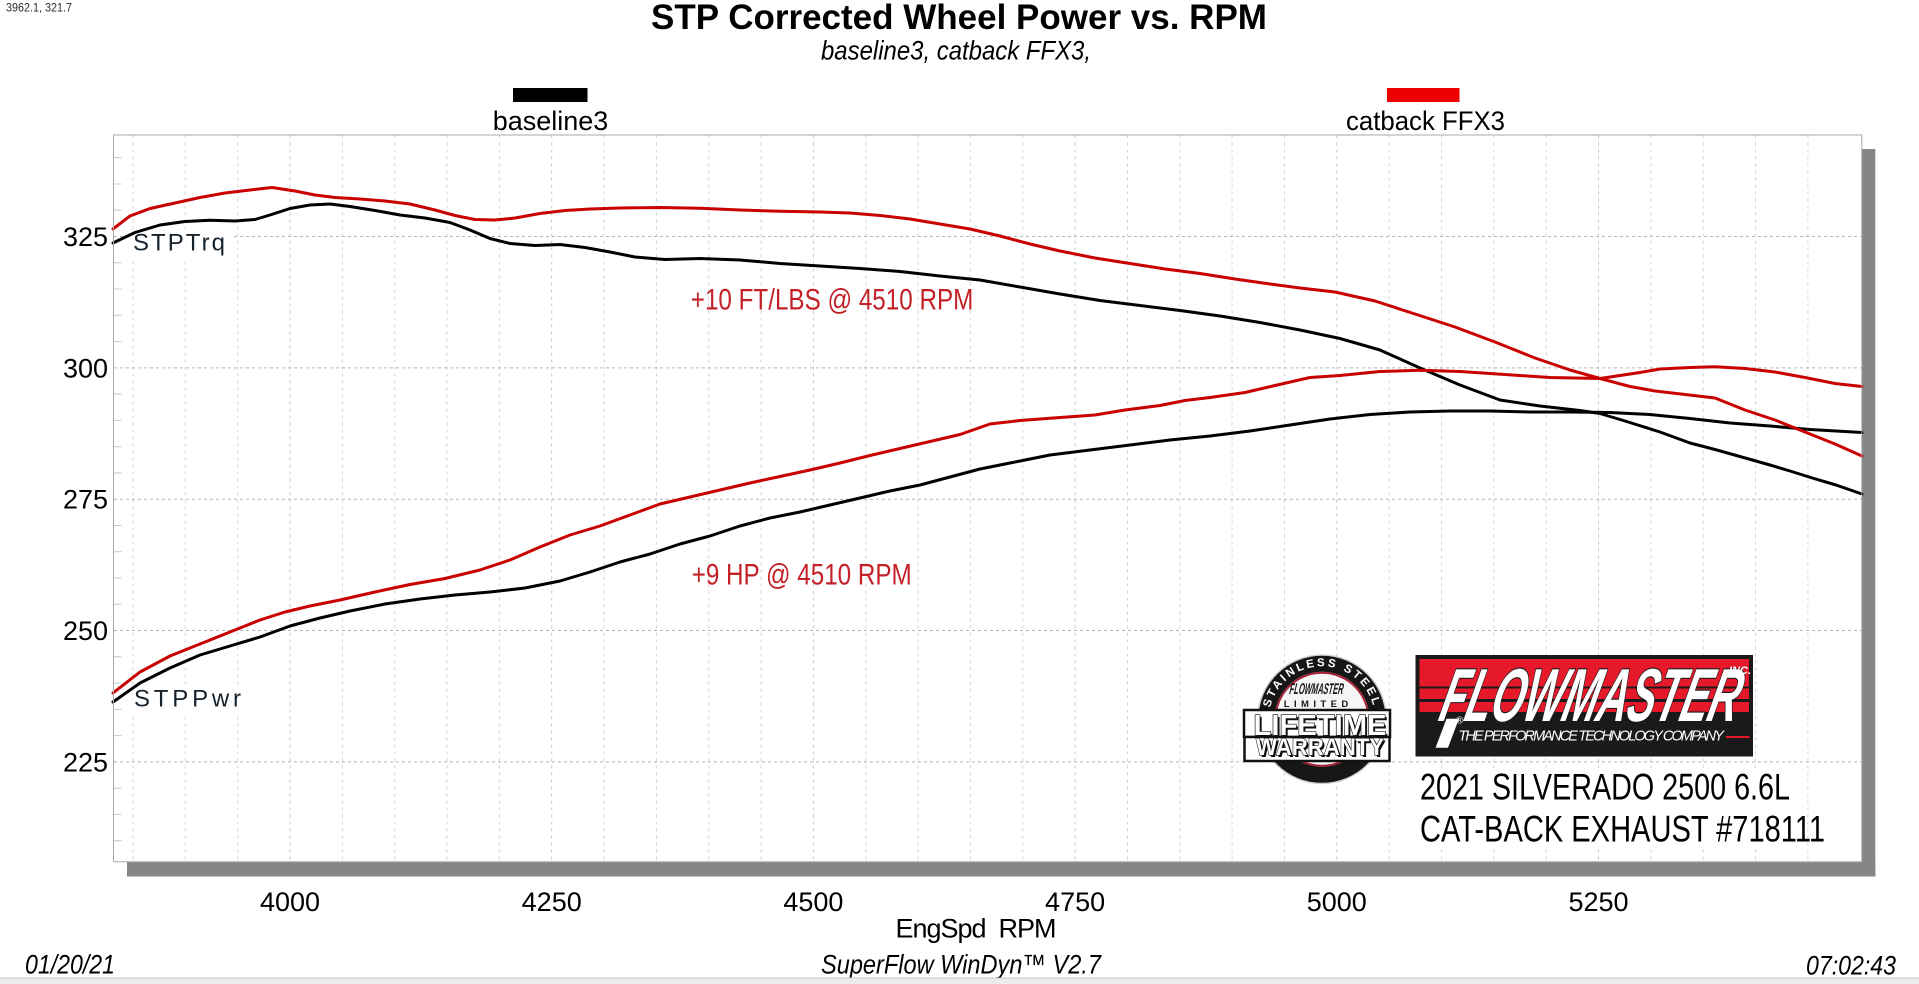 This screenshot has width=1919, height=984. Describe the element at coordinates (1622, 829) in the screenshot. I see `svg-text: CAT-BACK EXHAUST #718111` at that location.